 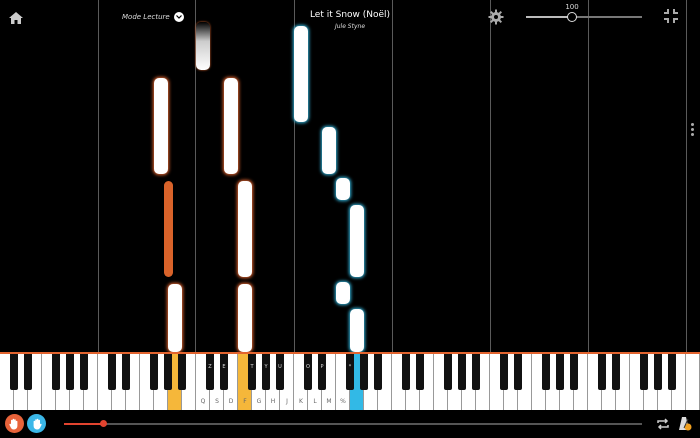 I want to click on white-key-label: Q, so click(x=203, y=401).